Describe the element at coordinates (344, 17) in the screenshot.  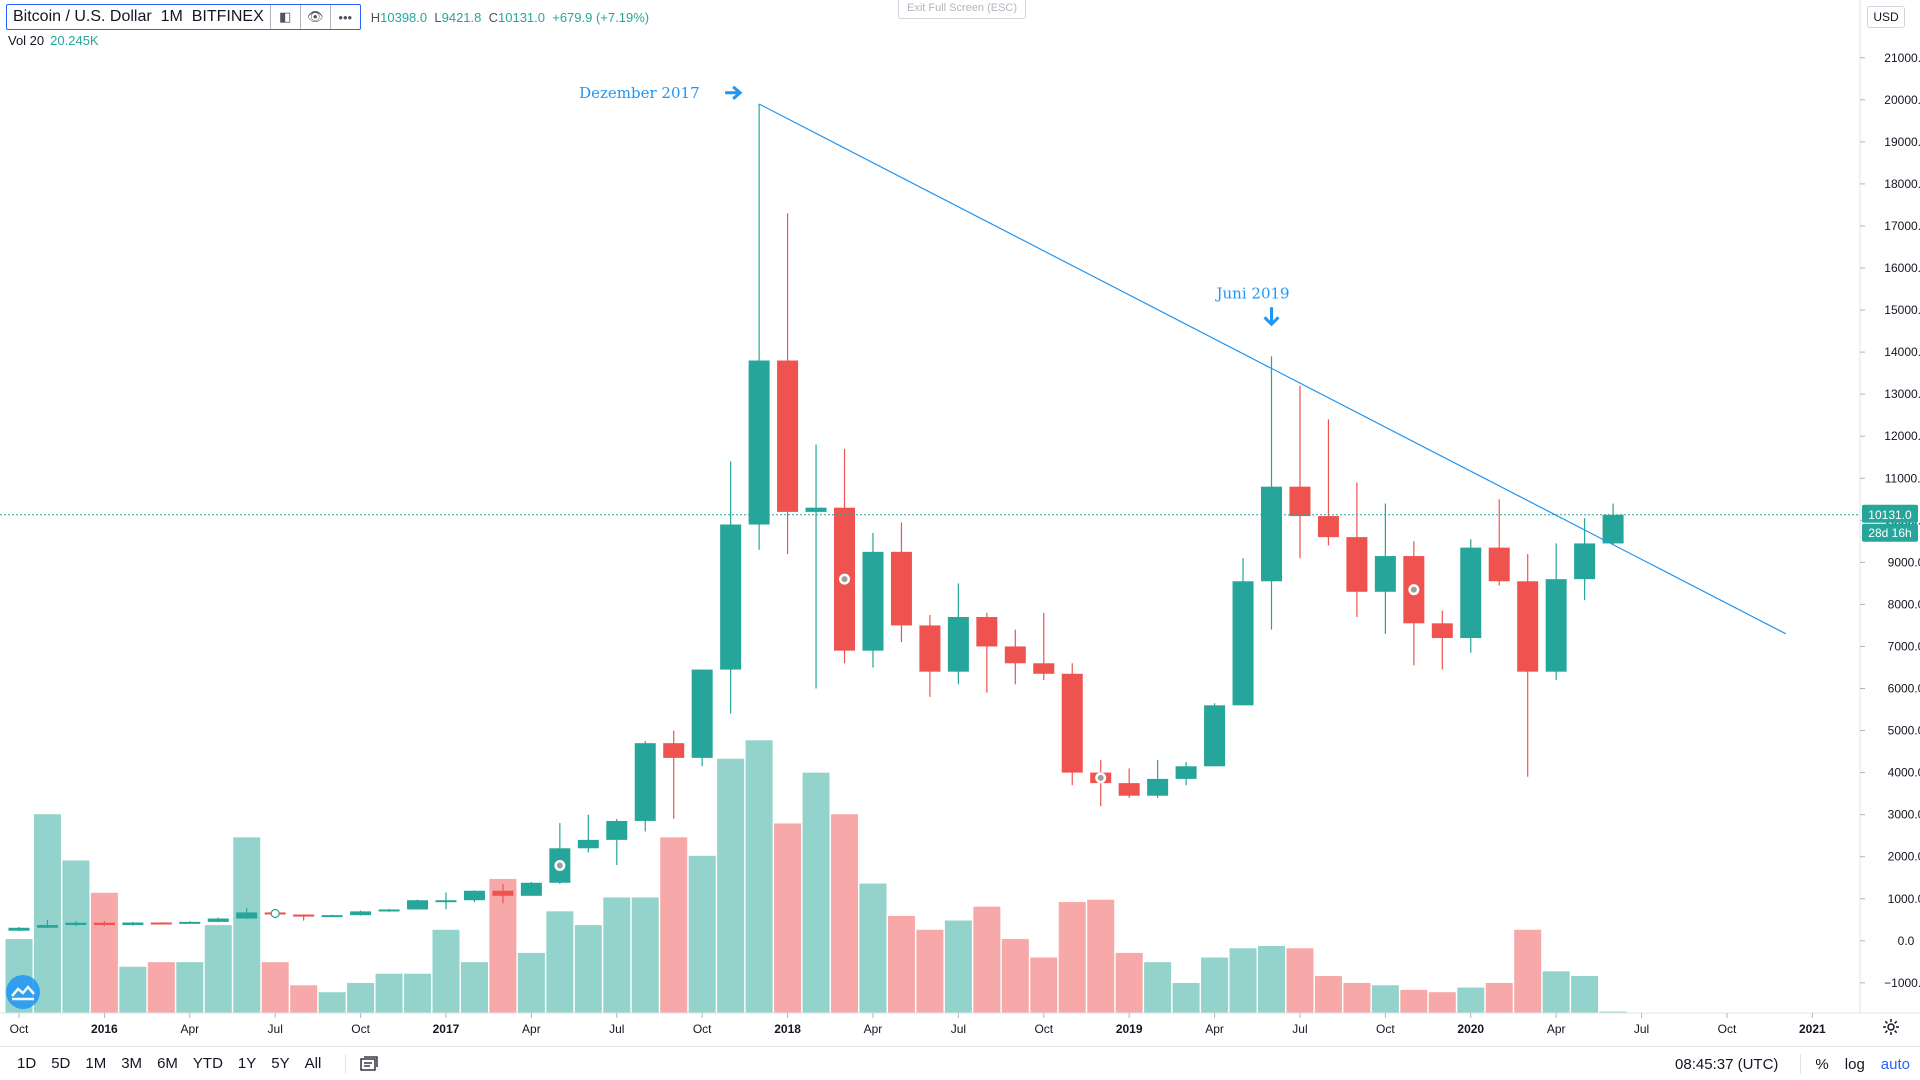
I see `more-icon: •••` at that location.